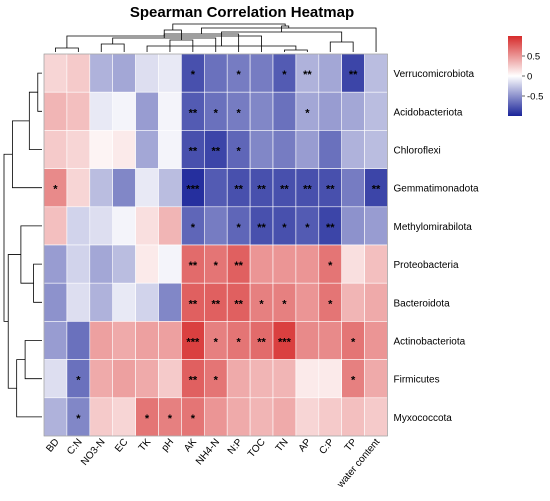  What do you see at coordinates (22, 245) in the screenshot?
I see `row-dendrogram` at bounding box center [22, 245].